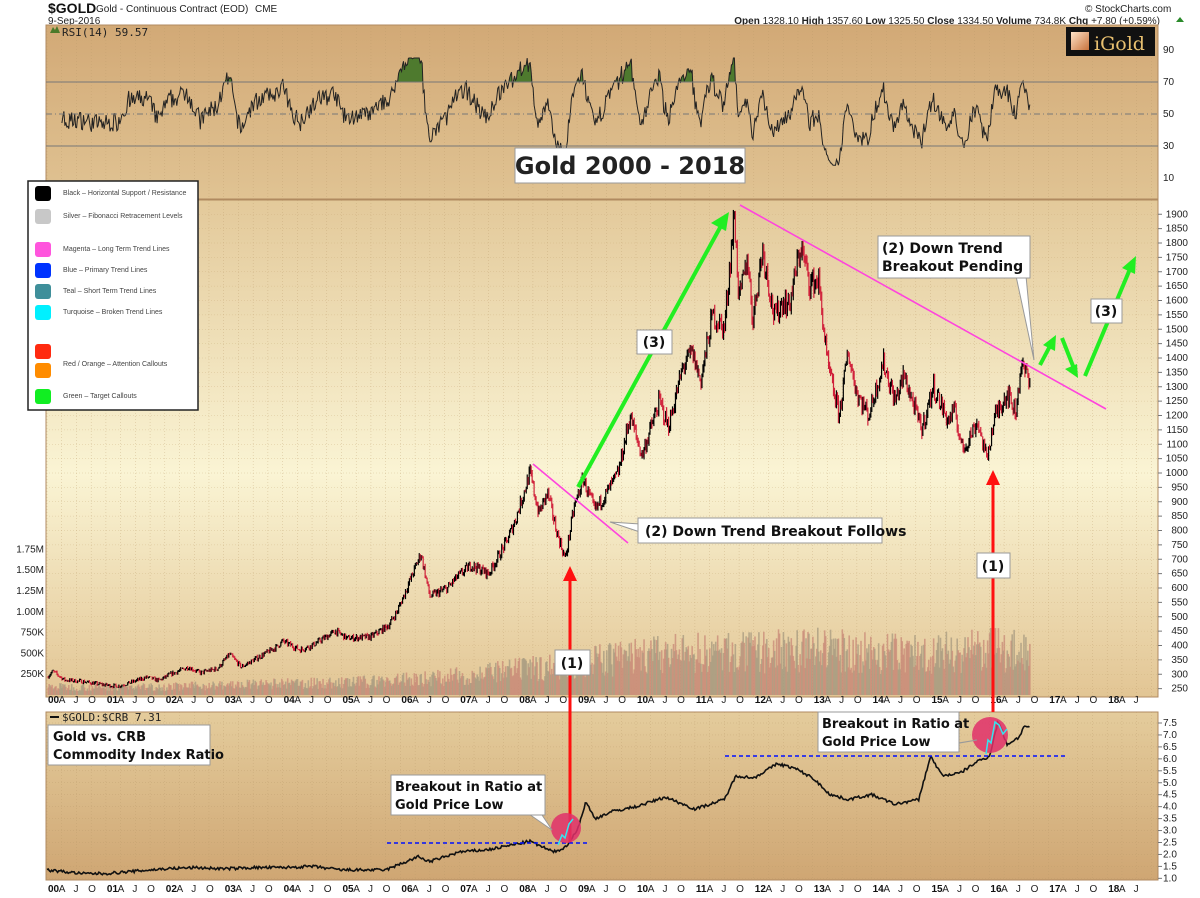 The image size is (1200, 898). What do you see at coordinates (100, 396) in the screenshot?
I see `legend-label: Green – Target Callouts` at bounding box center [100, 396].